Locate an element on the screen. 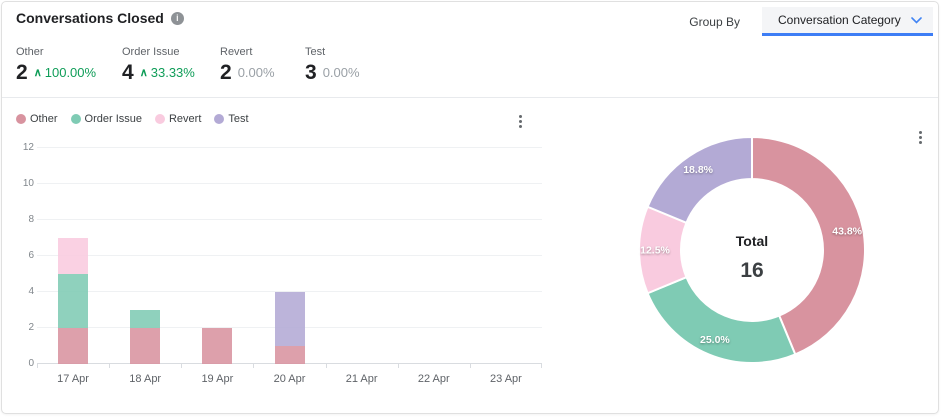 The height and width of the screenshot is (417, 941). bar-segment-revert is located at coordinates (73, 256).